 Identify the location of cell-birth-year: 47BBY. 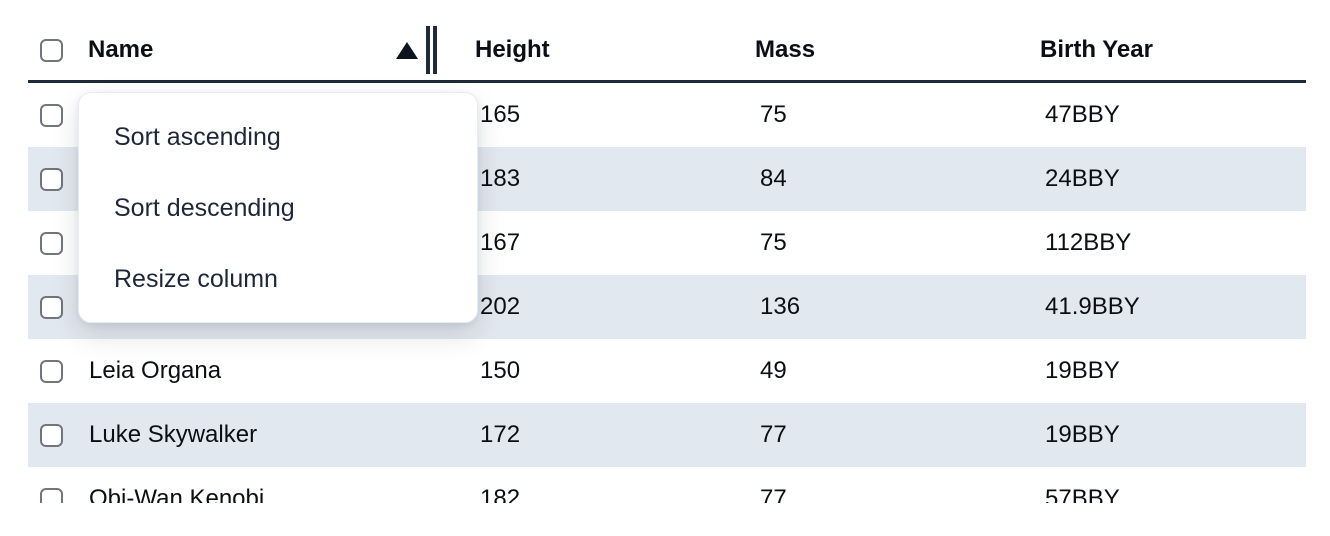
(1082, 114).